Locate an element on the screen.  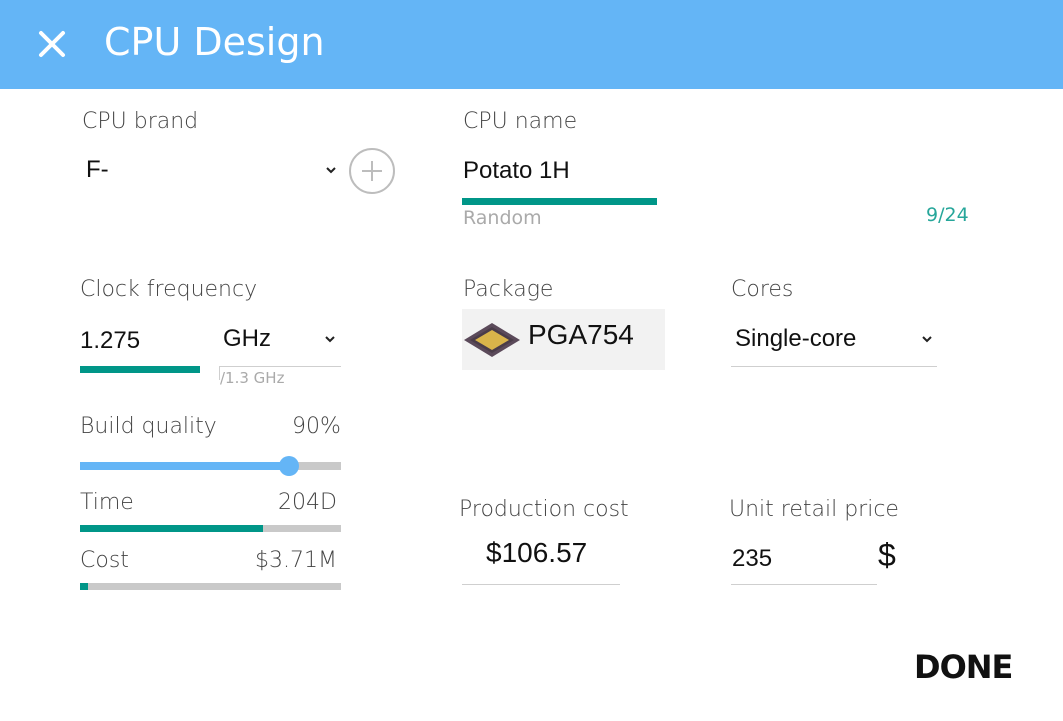
time-progress-bar is located at coordinates (210, 528).